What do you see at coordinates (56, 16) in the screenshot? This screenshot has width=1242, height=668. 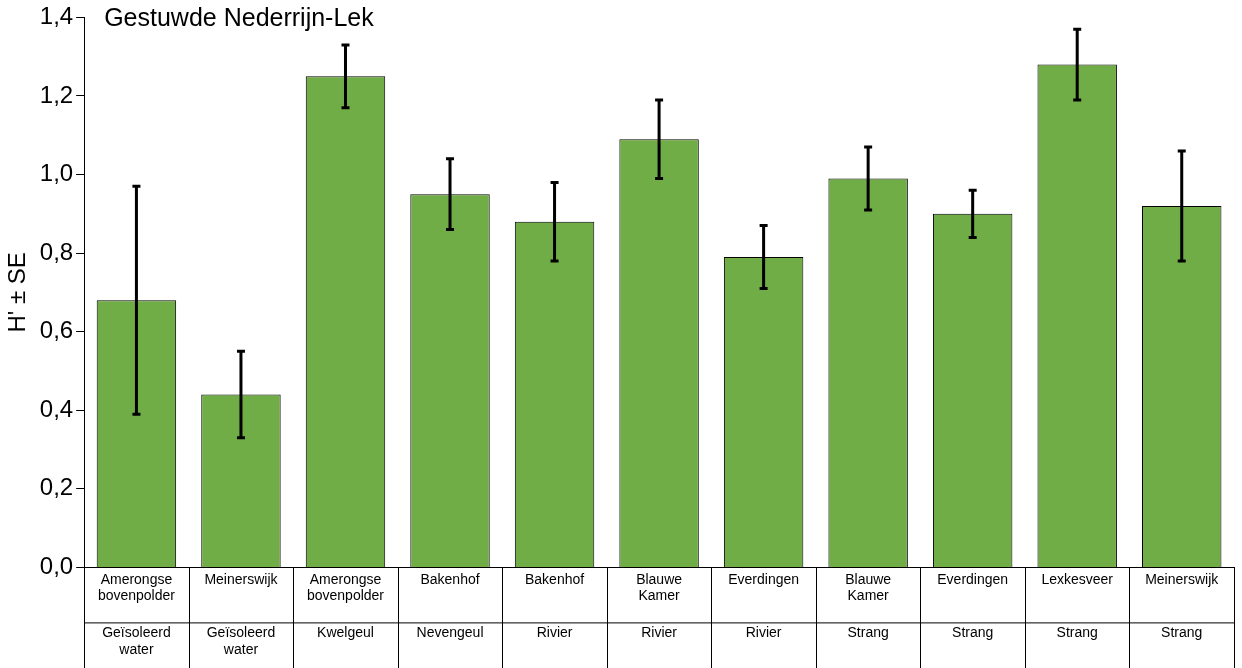 I see `y-tick-label: 1,4` at bounding box center [56, 16].